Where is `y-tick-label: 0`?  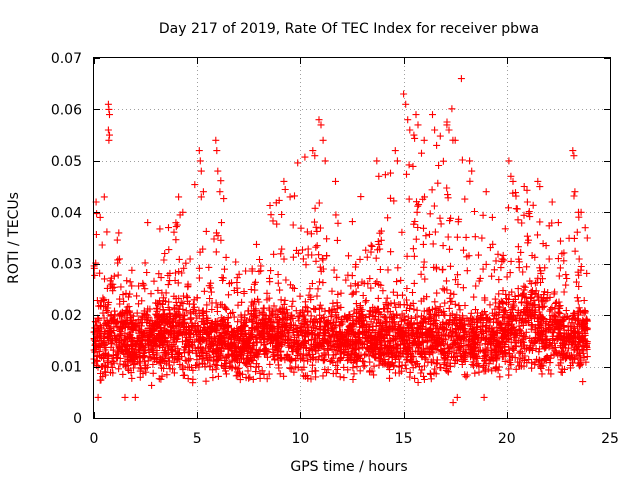 y-tick-label: 0 is located at coordinates (77, 419).